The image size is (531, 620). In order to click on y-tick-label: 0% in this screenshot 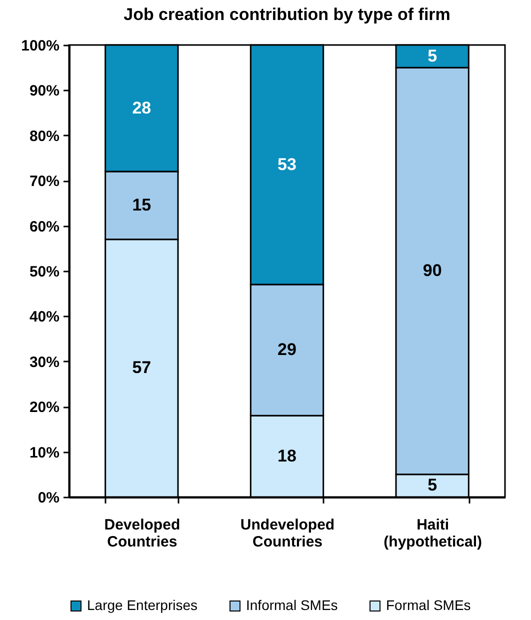, I will do `click(49, 498)`.